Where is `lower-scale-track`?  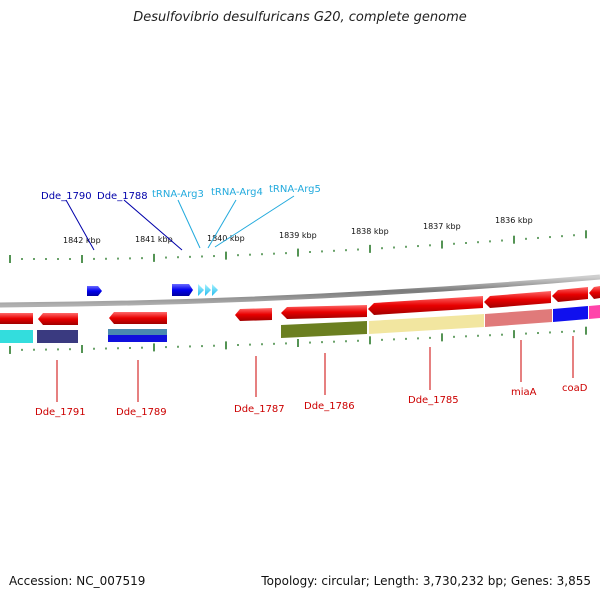
lower-scale-track is located at coordinates (298, 340).